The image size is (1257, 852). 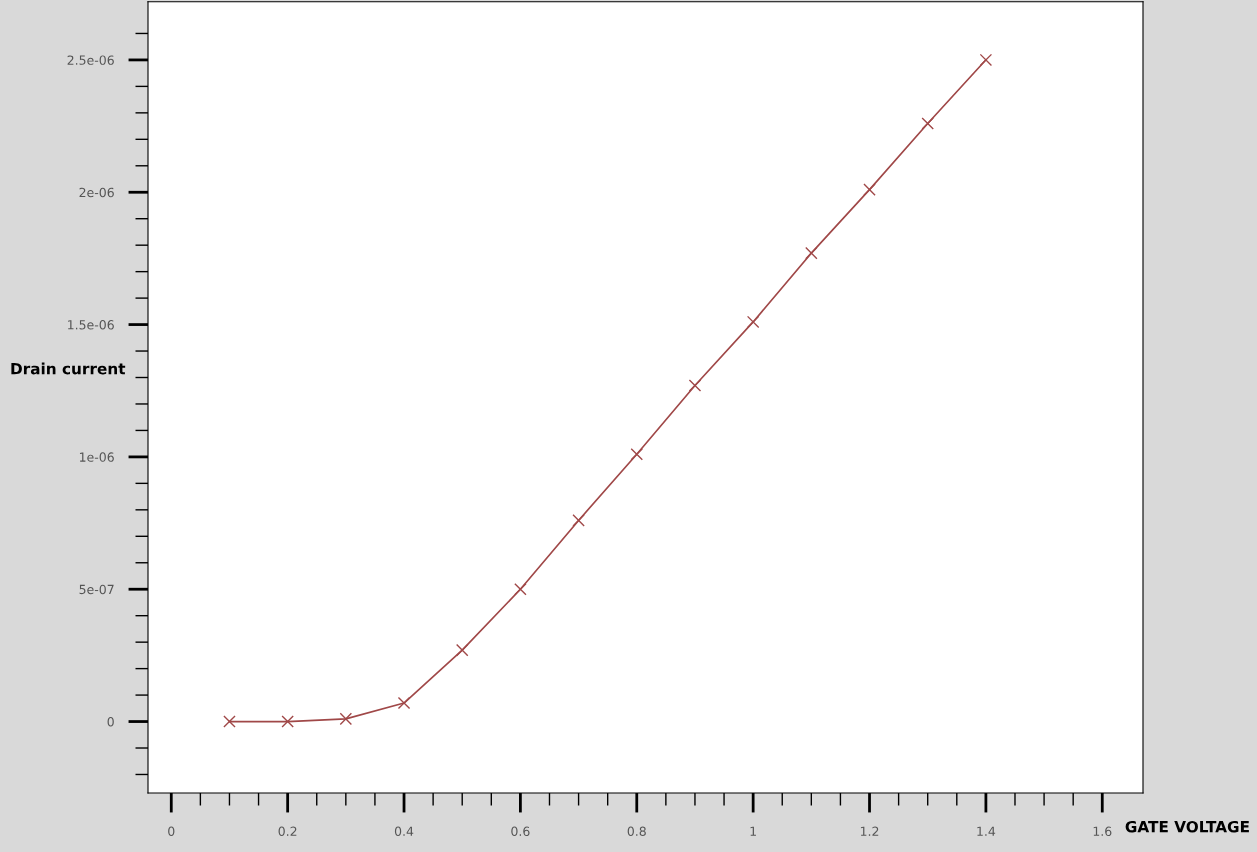 I want to click on x-tick-label: 1.4, so click(x=986, y=831).